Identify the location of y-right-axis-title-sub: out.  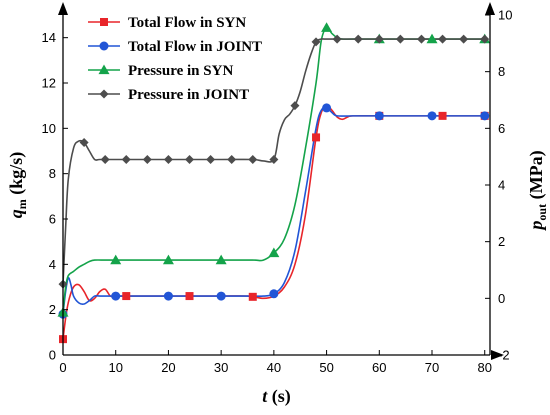
(542, 212).